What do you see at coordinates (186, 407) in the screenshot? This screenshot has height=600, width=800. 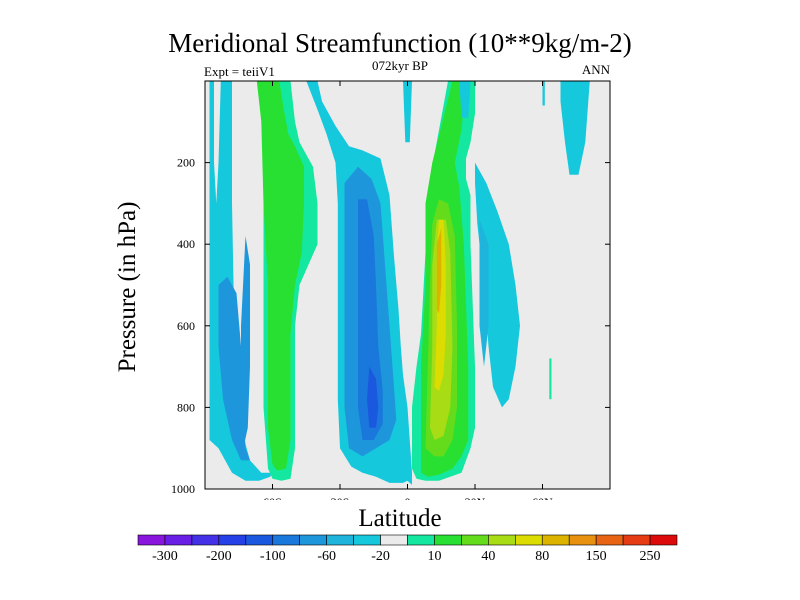 I see `y-tick-label-3: 800` at bounding box center [186, 407].